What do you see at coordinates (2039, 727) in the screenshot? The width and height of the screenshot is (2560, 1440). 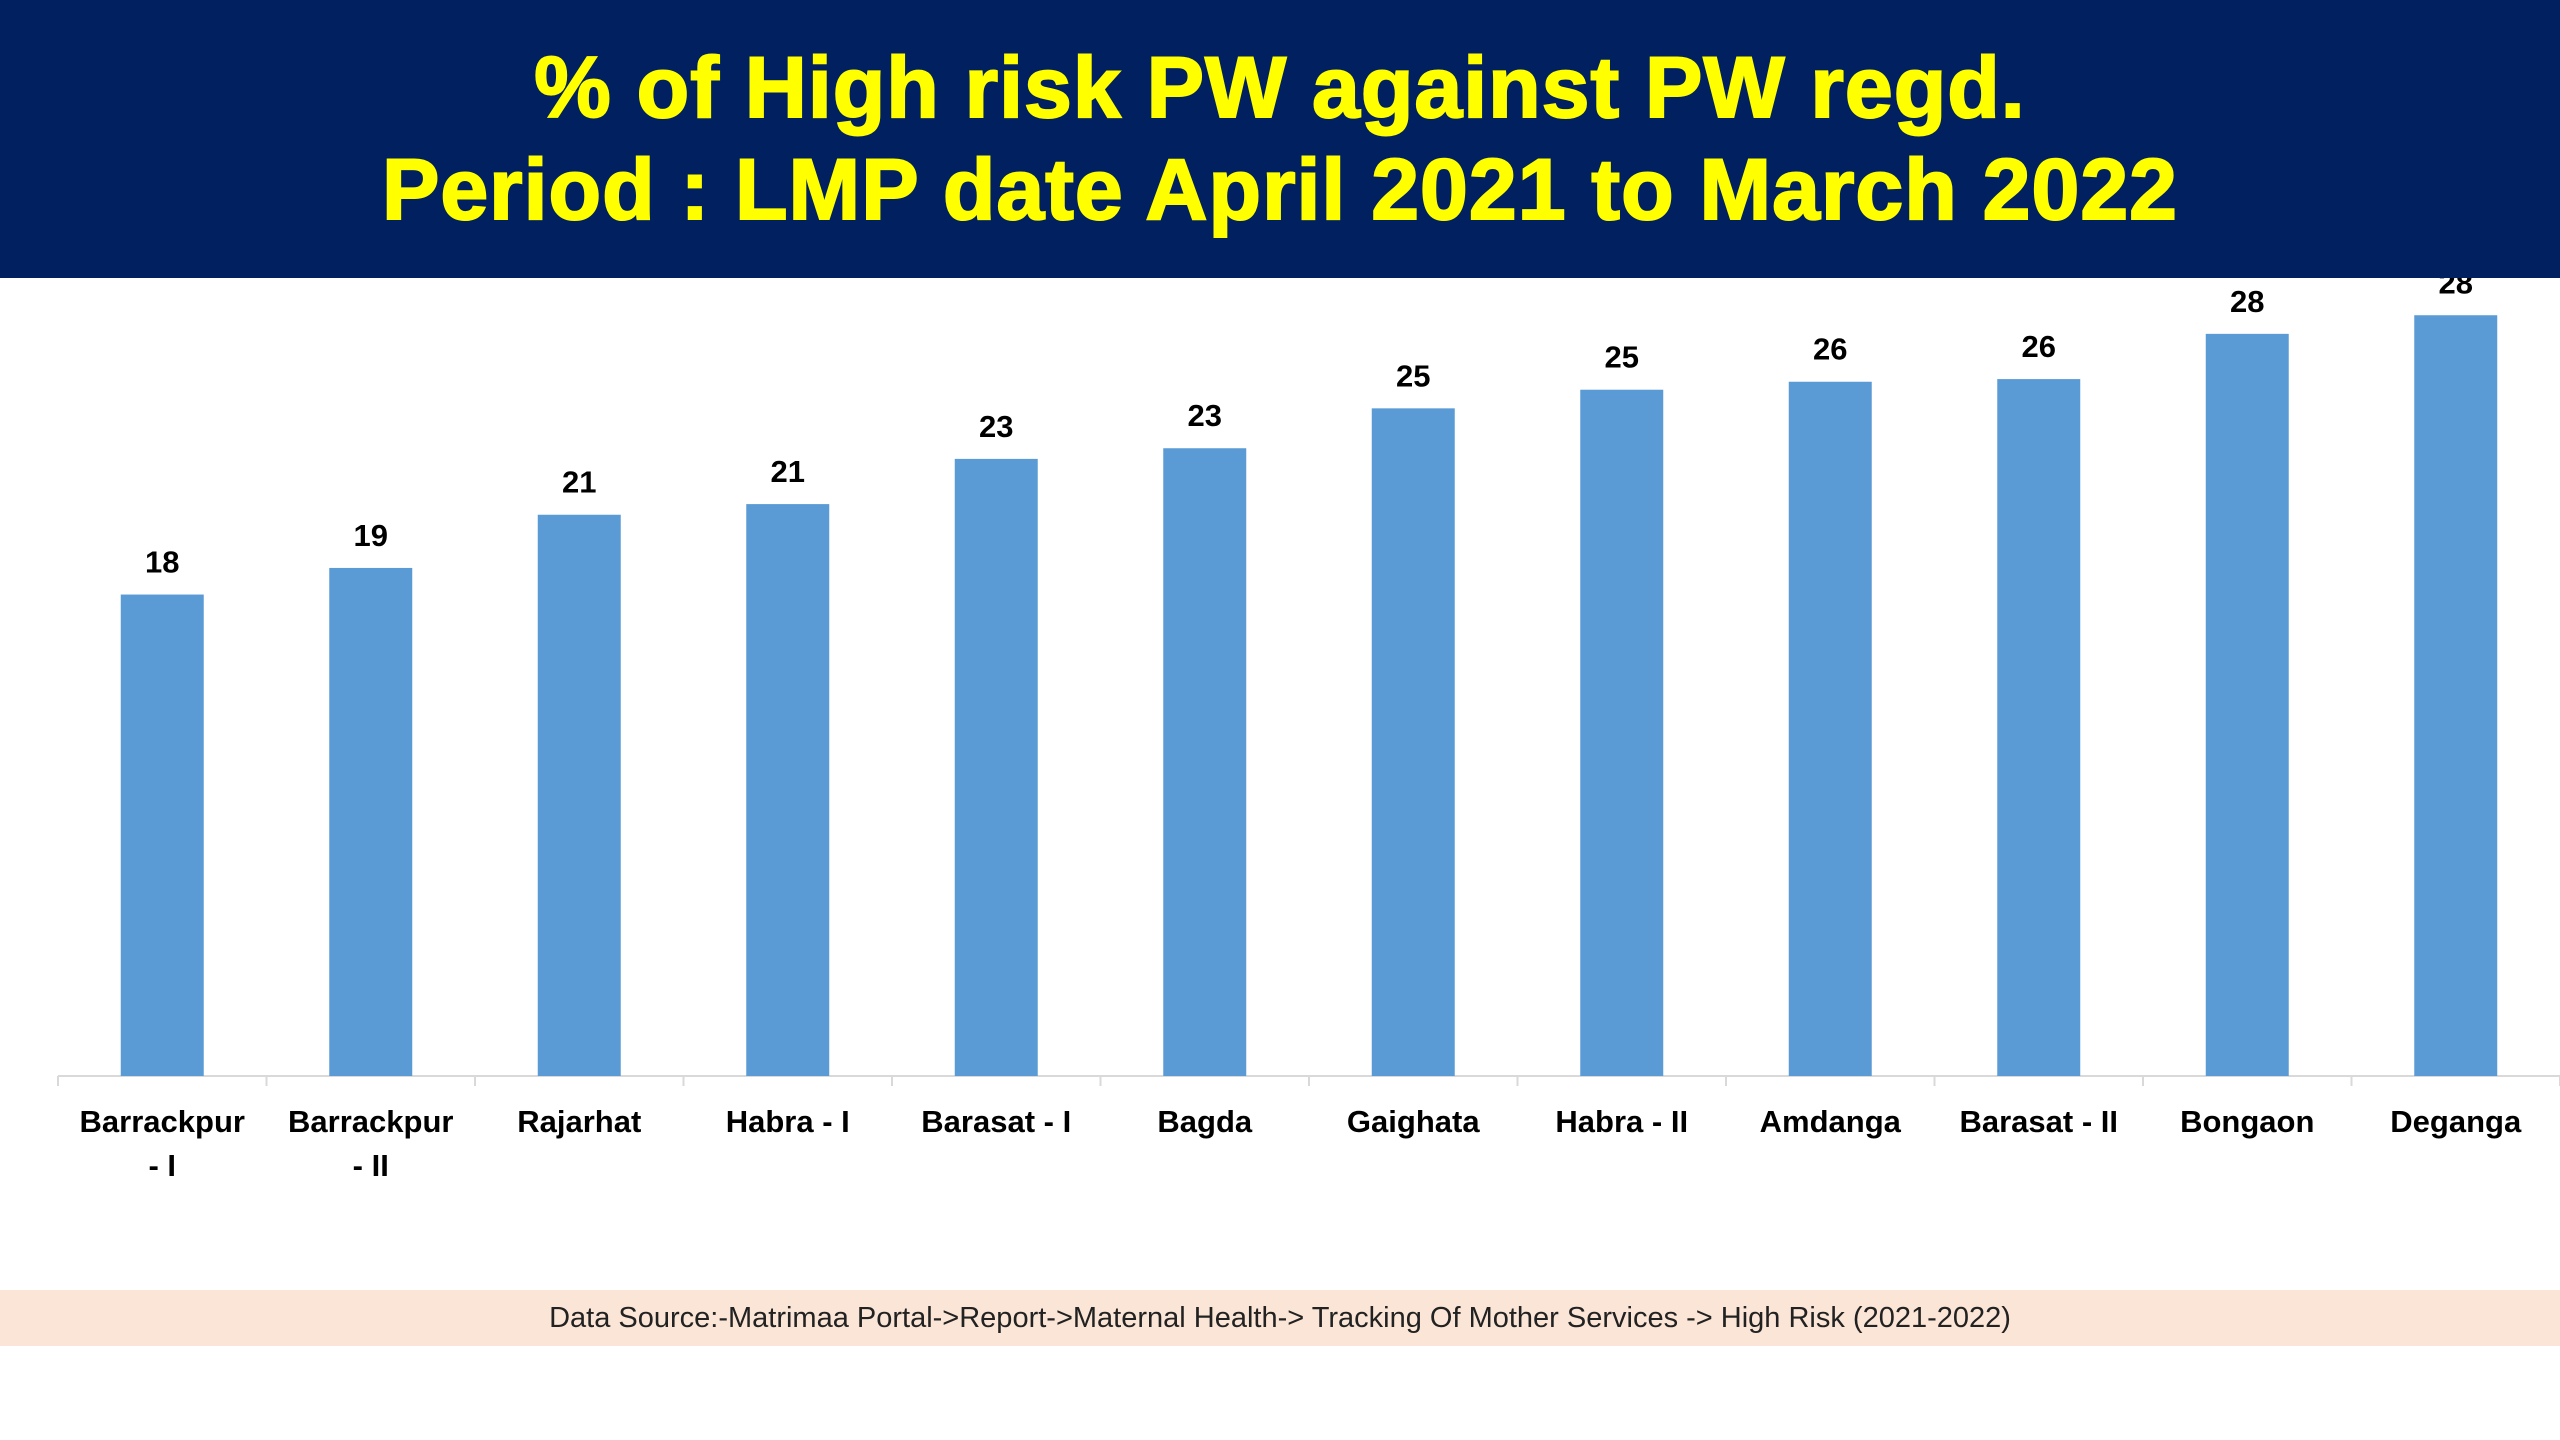 I see `bar-barasat-ii` at bounding box center [2039, 727].